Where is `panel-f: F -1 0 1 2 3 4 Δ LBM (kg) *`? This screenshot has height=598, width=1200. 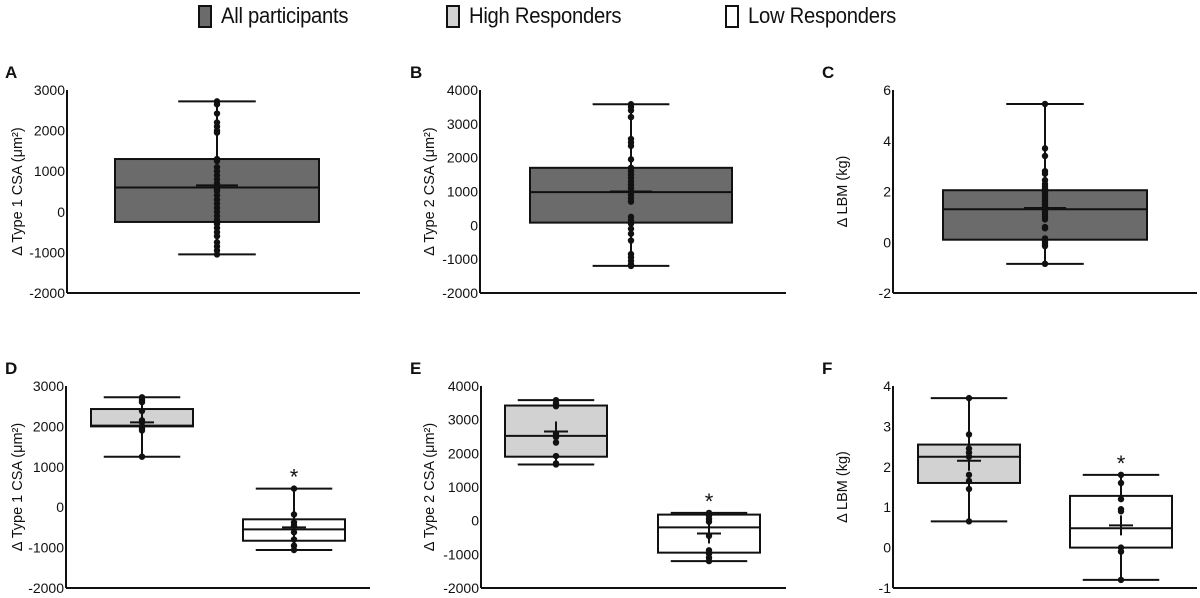 panel-f: F -1 0 1 2 3 4 Δ LBM (kg) * is located at coordinates (1009, 477).